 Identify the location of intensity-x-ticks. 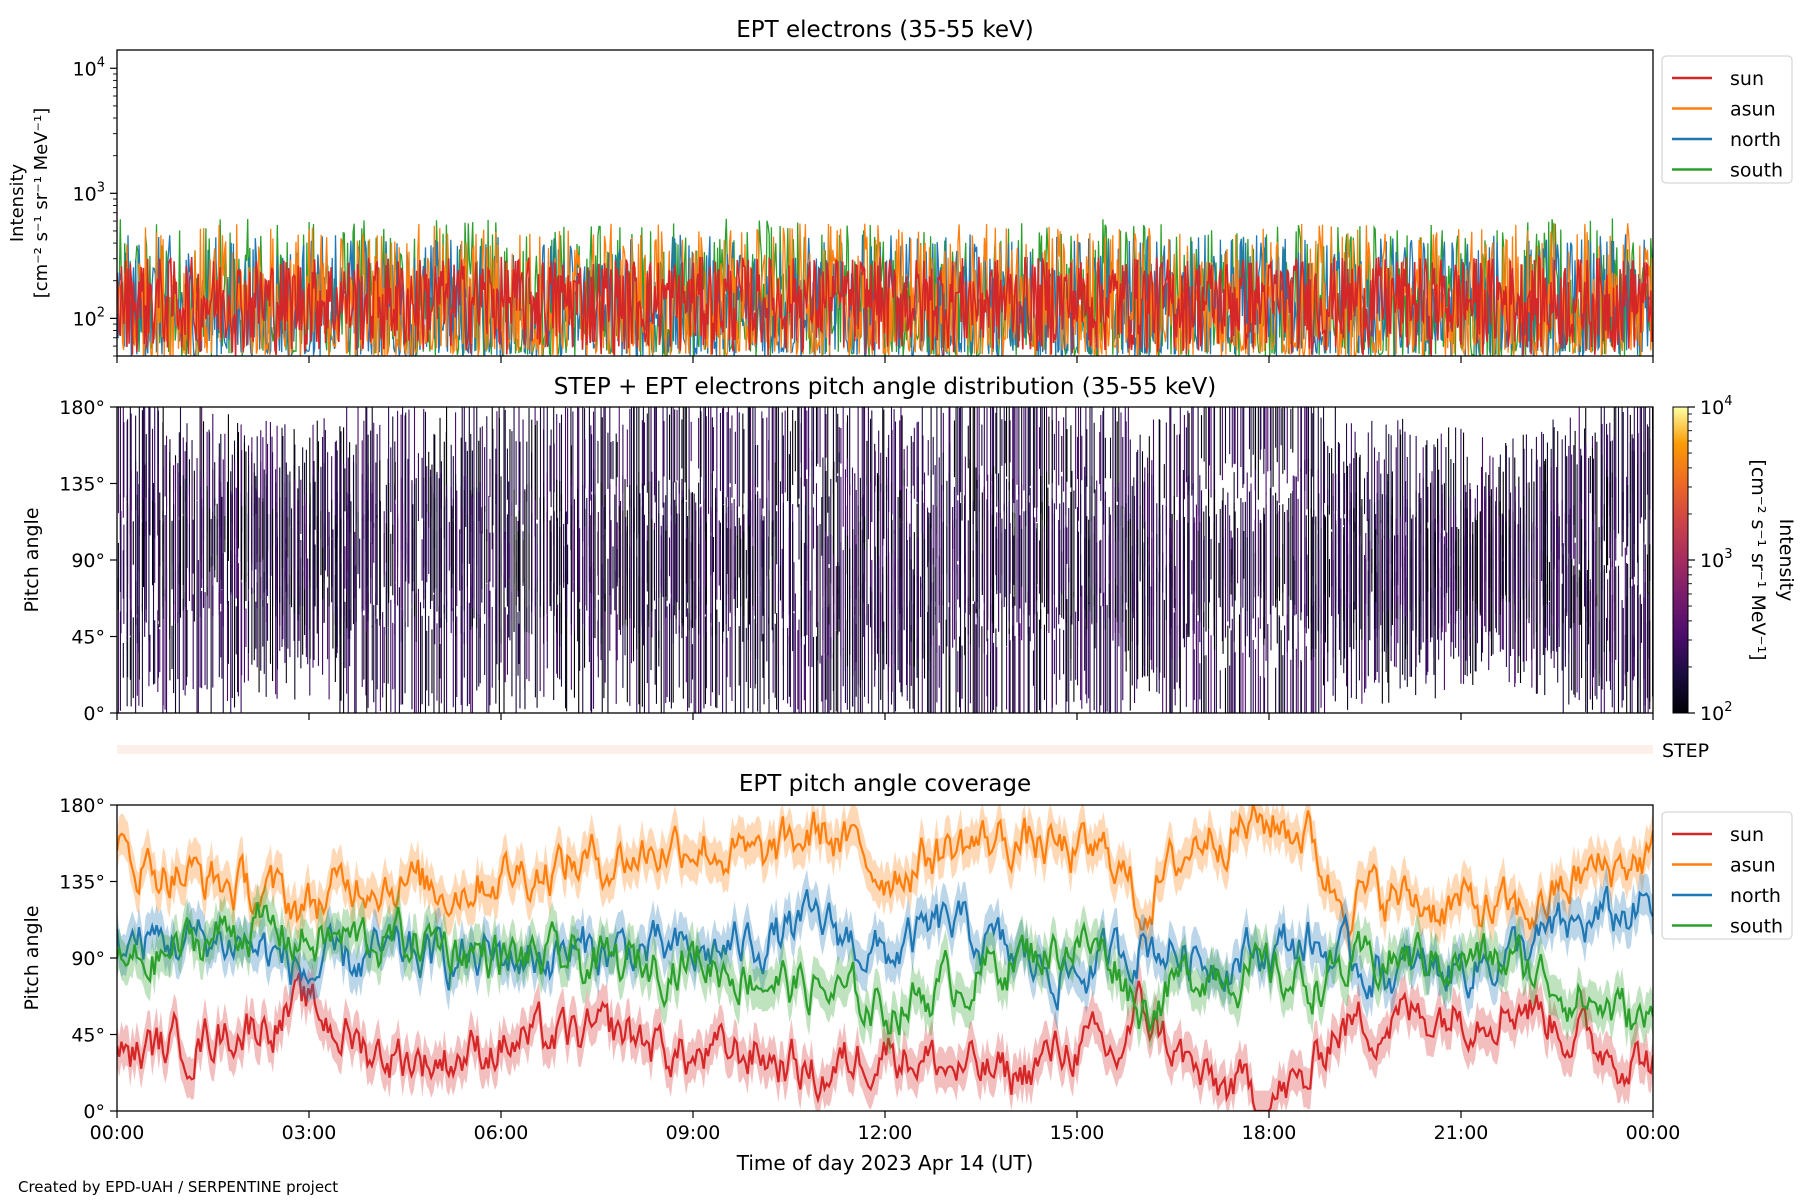
(885, 359).